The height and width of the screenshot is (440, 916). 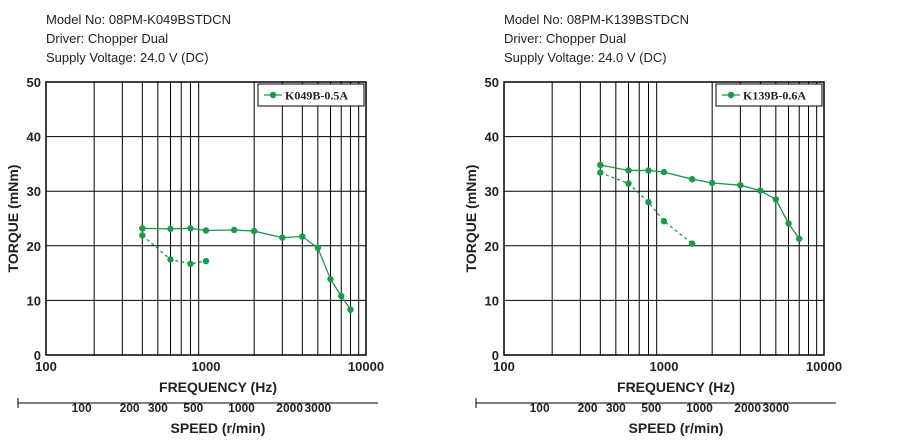 What do you see at coordinates (596, 19) in the screenshot?
I see `model-number: Model No: 08PM-K139BSTDCN` at bounding box center [596, 19].